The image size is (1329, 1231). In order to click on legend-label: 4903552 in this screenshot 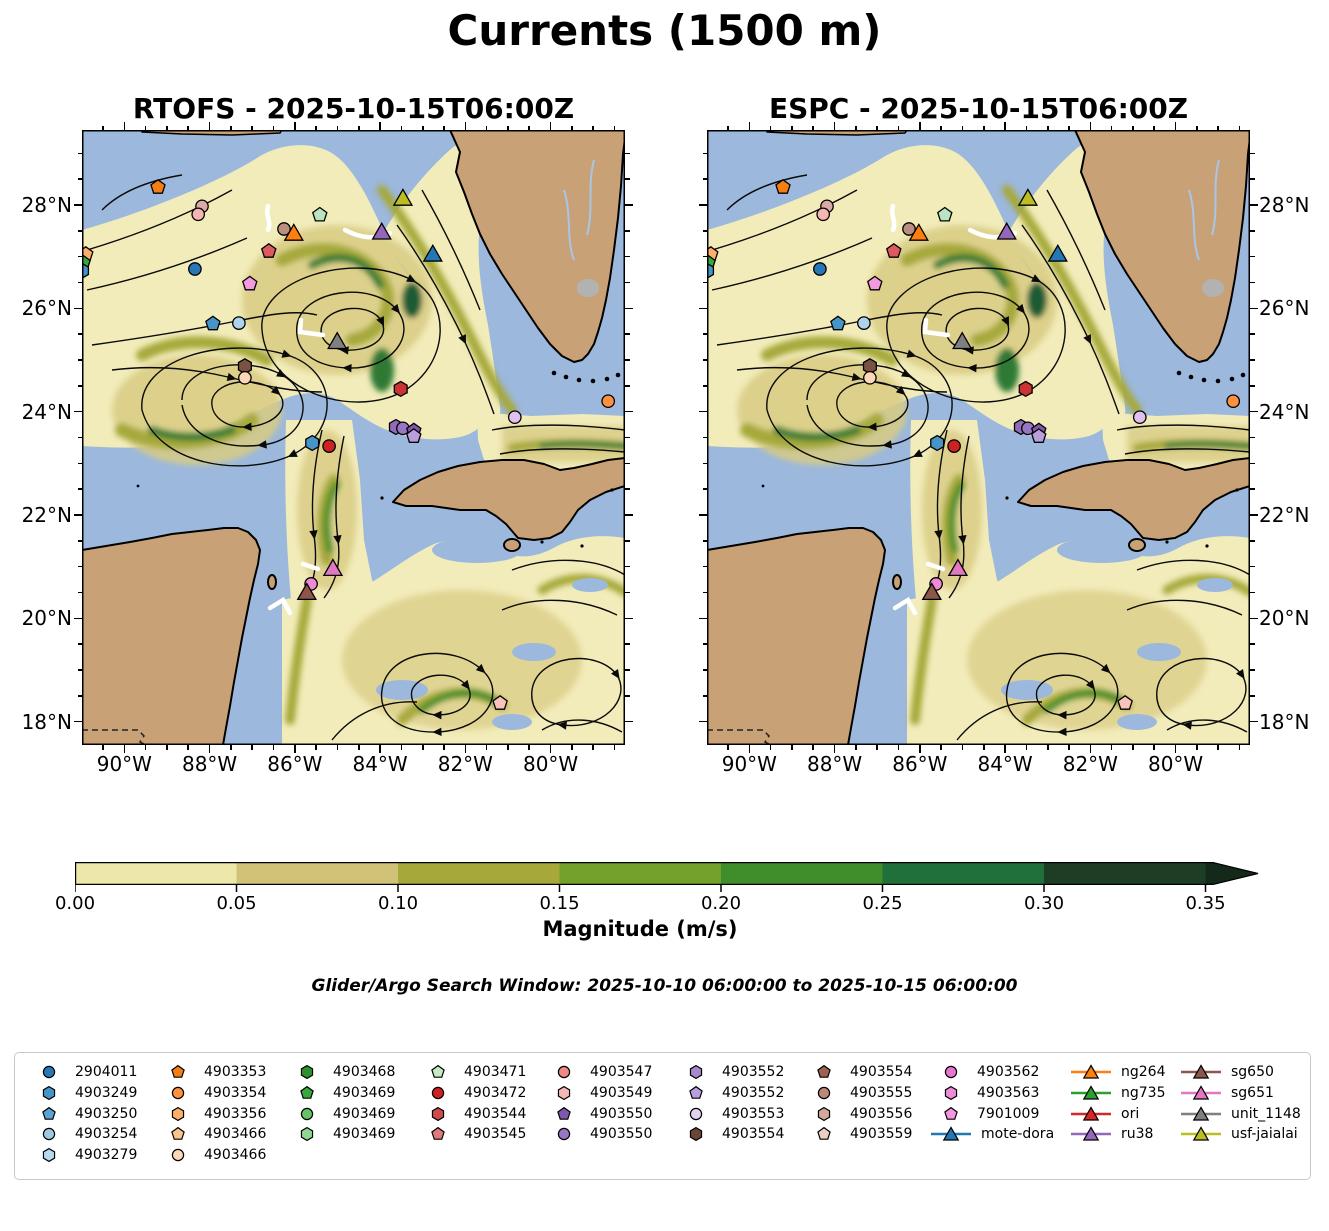, I will do `click(753, 1092)`.